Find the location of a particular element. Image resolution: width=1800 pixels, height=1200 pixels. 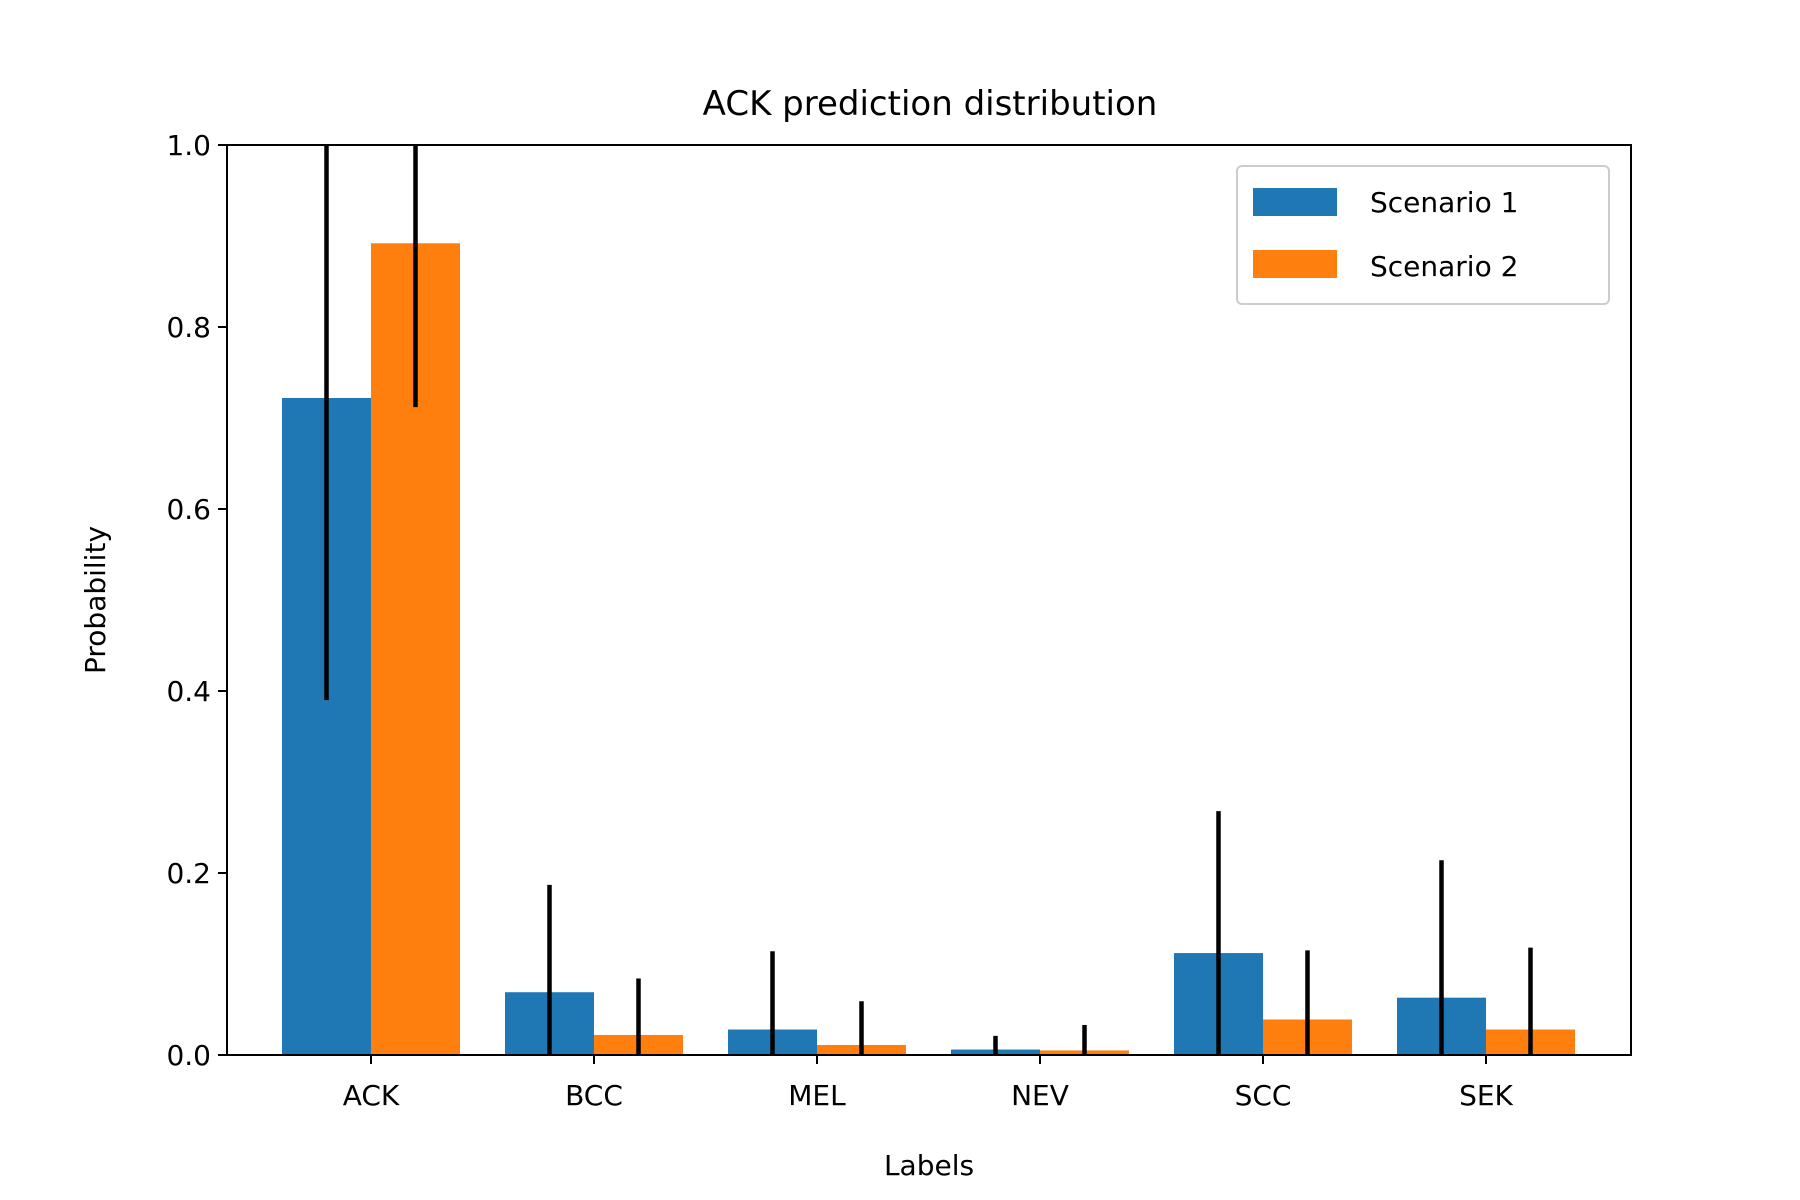

y-tick-label: 0.8 is located at coordinates (188, 327).